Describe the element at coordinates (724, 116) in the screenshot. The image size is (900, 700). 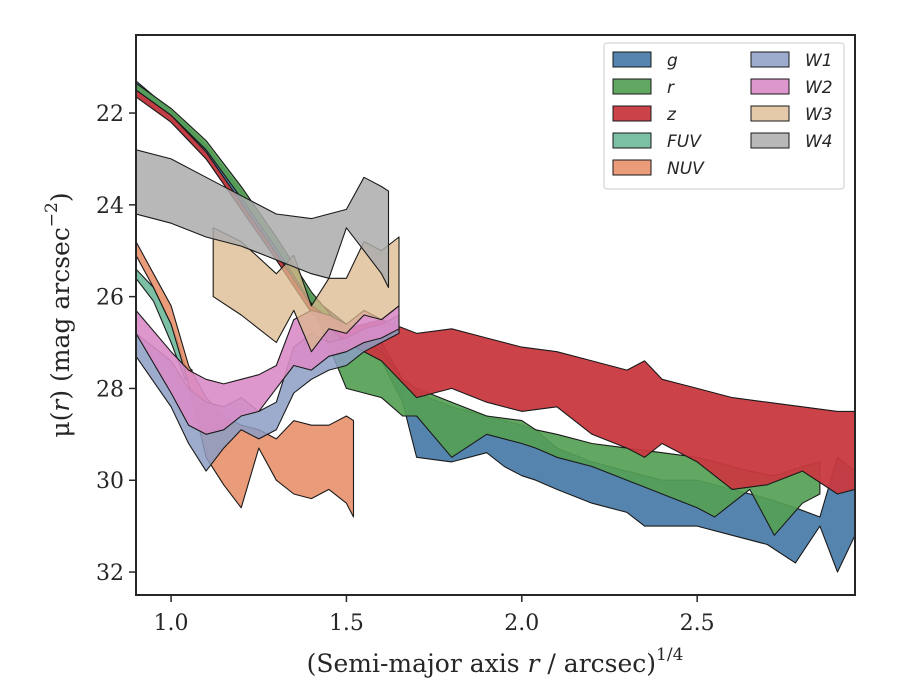
I see `legend: grz FUV NUV W1 W2 W3 W4` at that location.